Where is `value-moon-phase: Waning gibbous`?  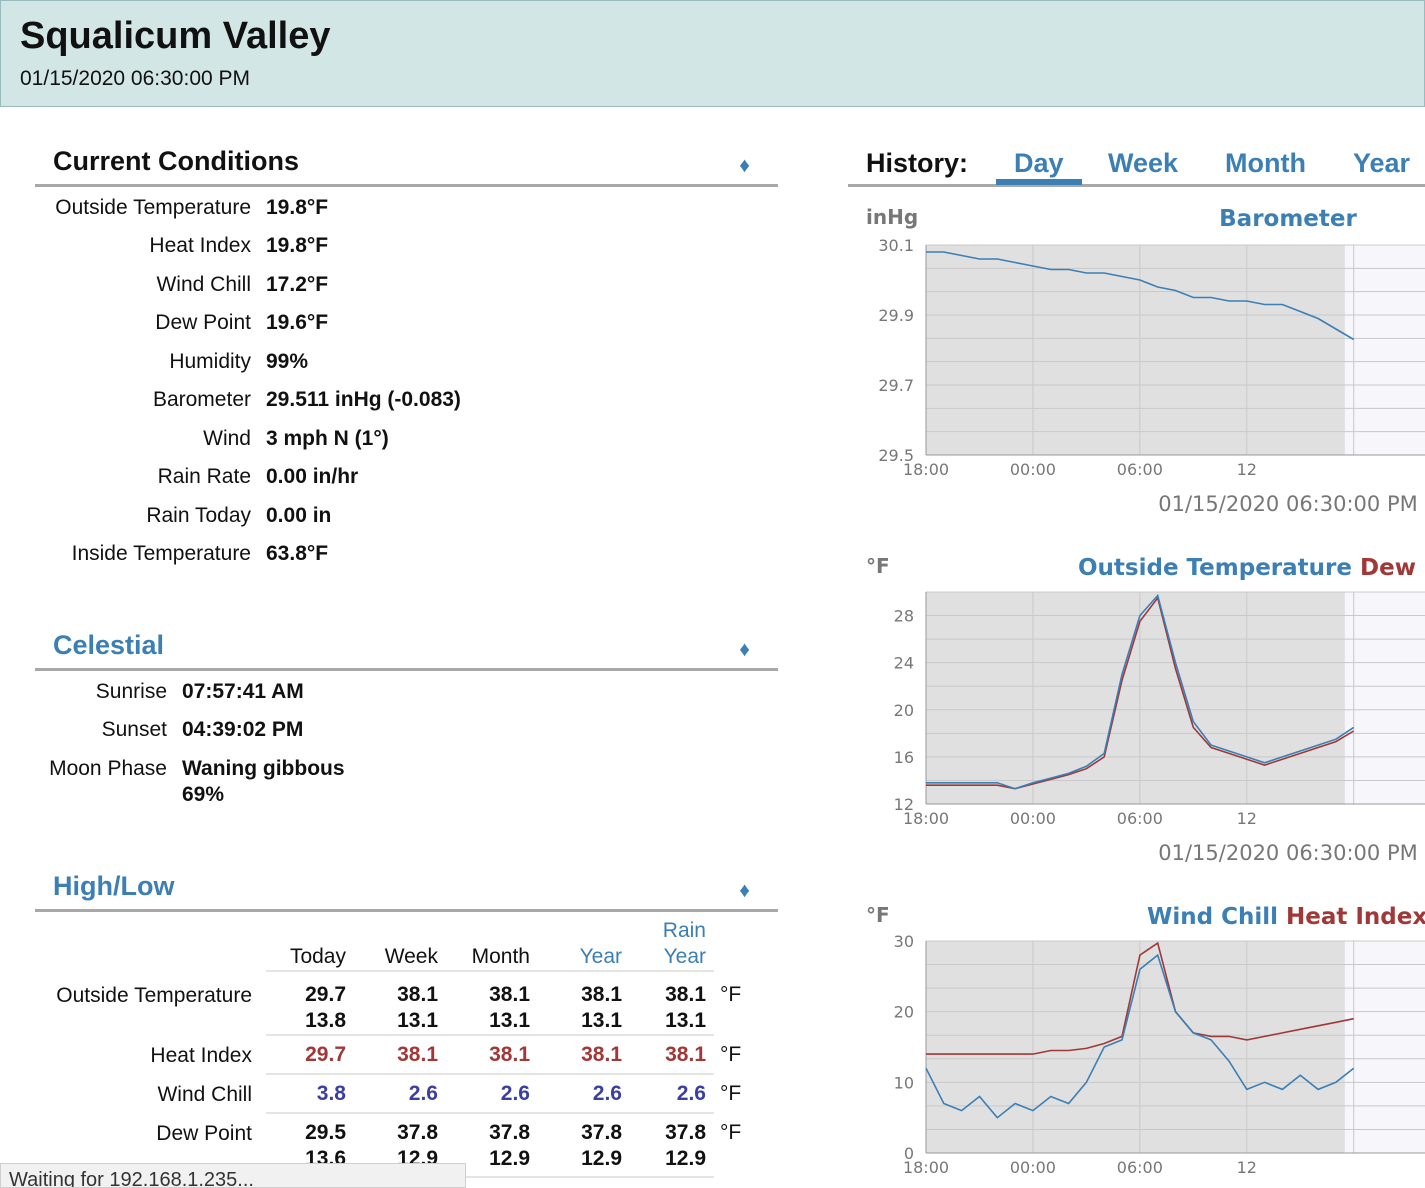 value-moon-phase: Waning gibbous is located at coordinates (263, 768).